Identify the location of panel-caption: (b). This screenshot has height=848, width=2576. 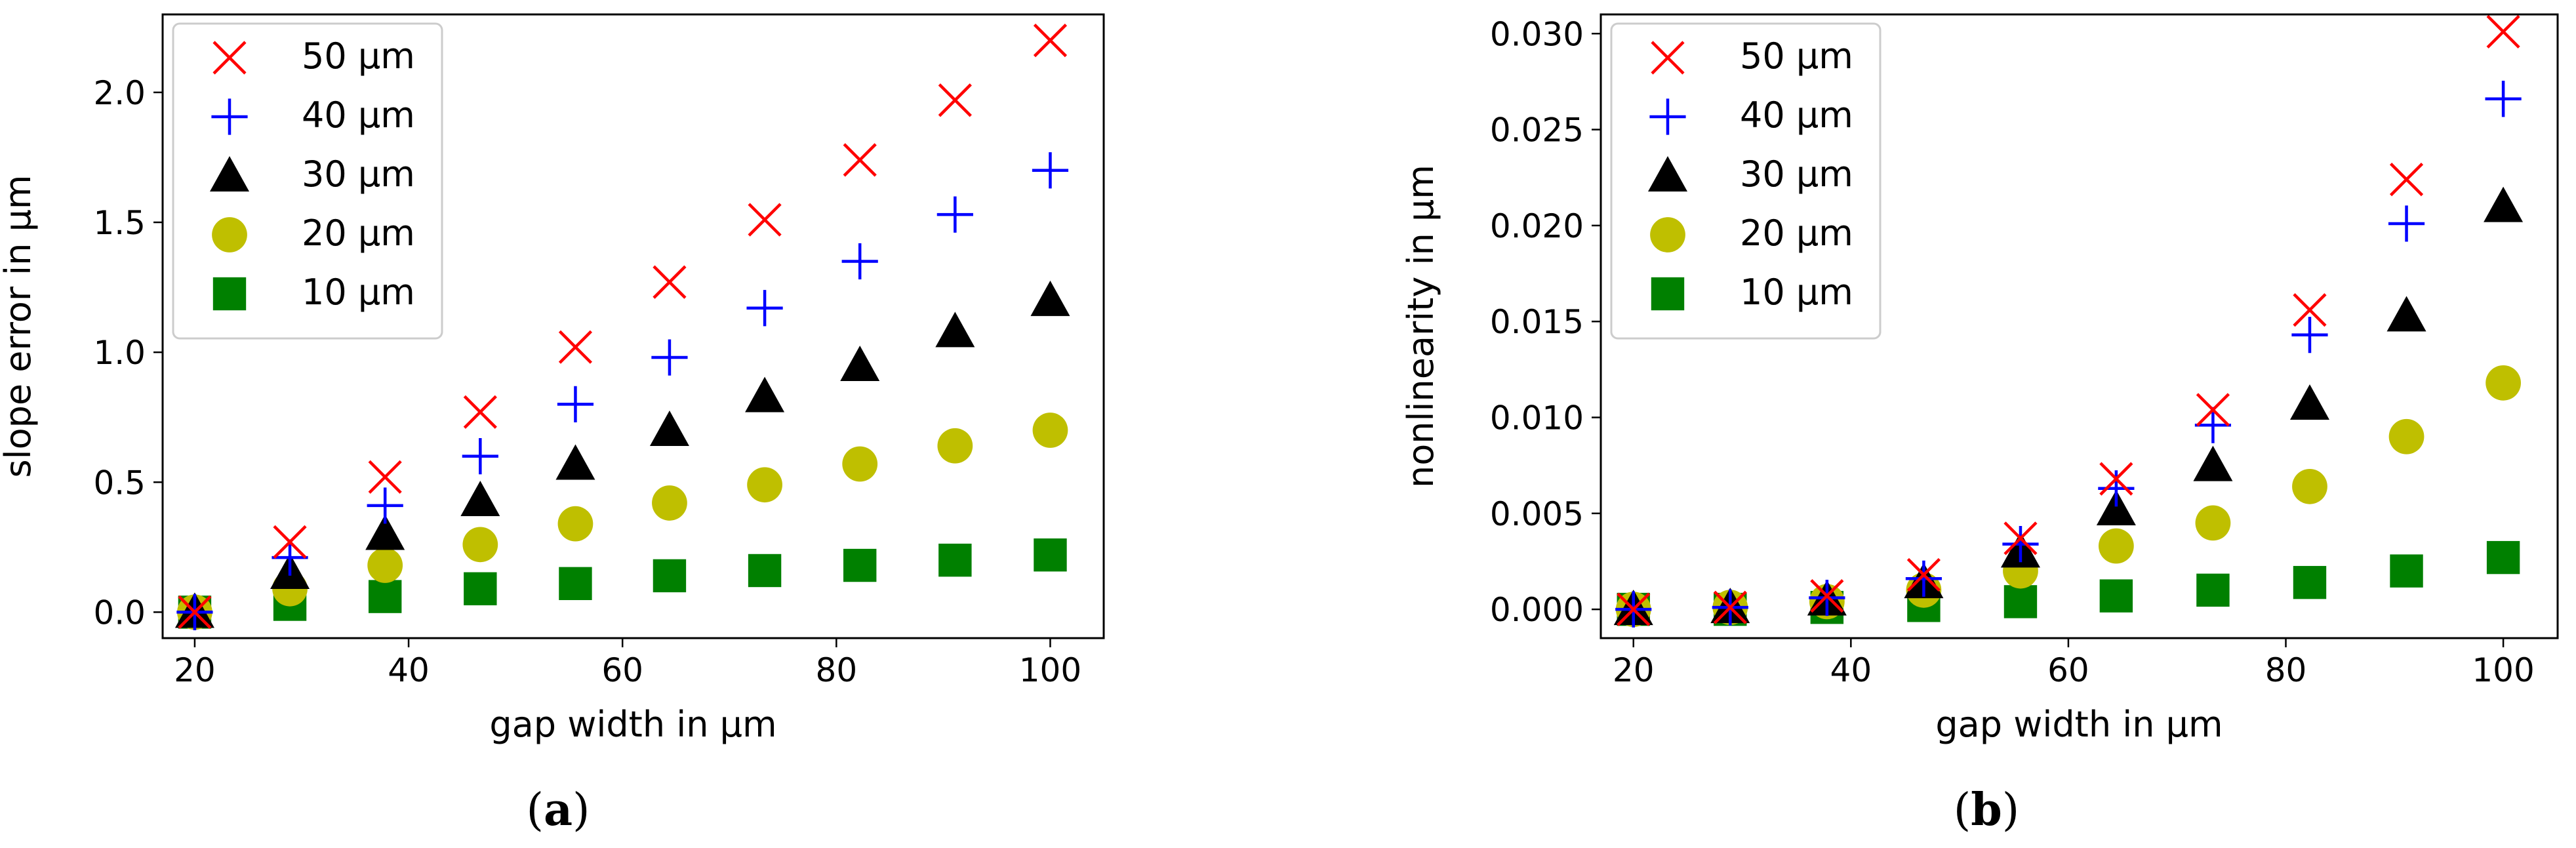
(1987, 810).